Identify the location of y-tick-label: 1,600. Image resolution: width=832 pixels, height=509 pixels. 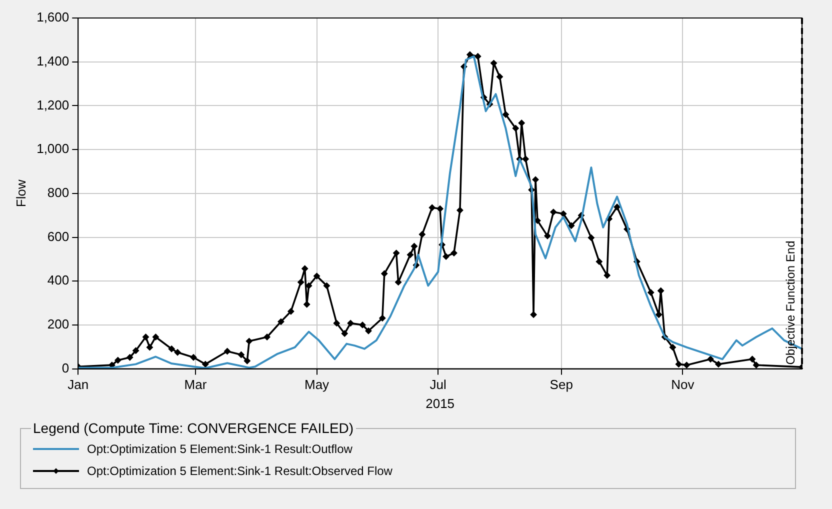
(53, 17).